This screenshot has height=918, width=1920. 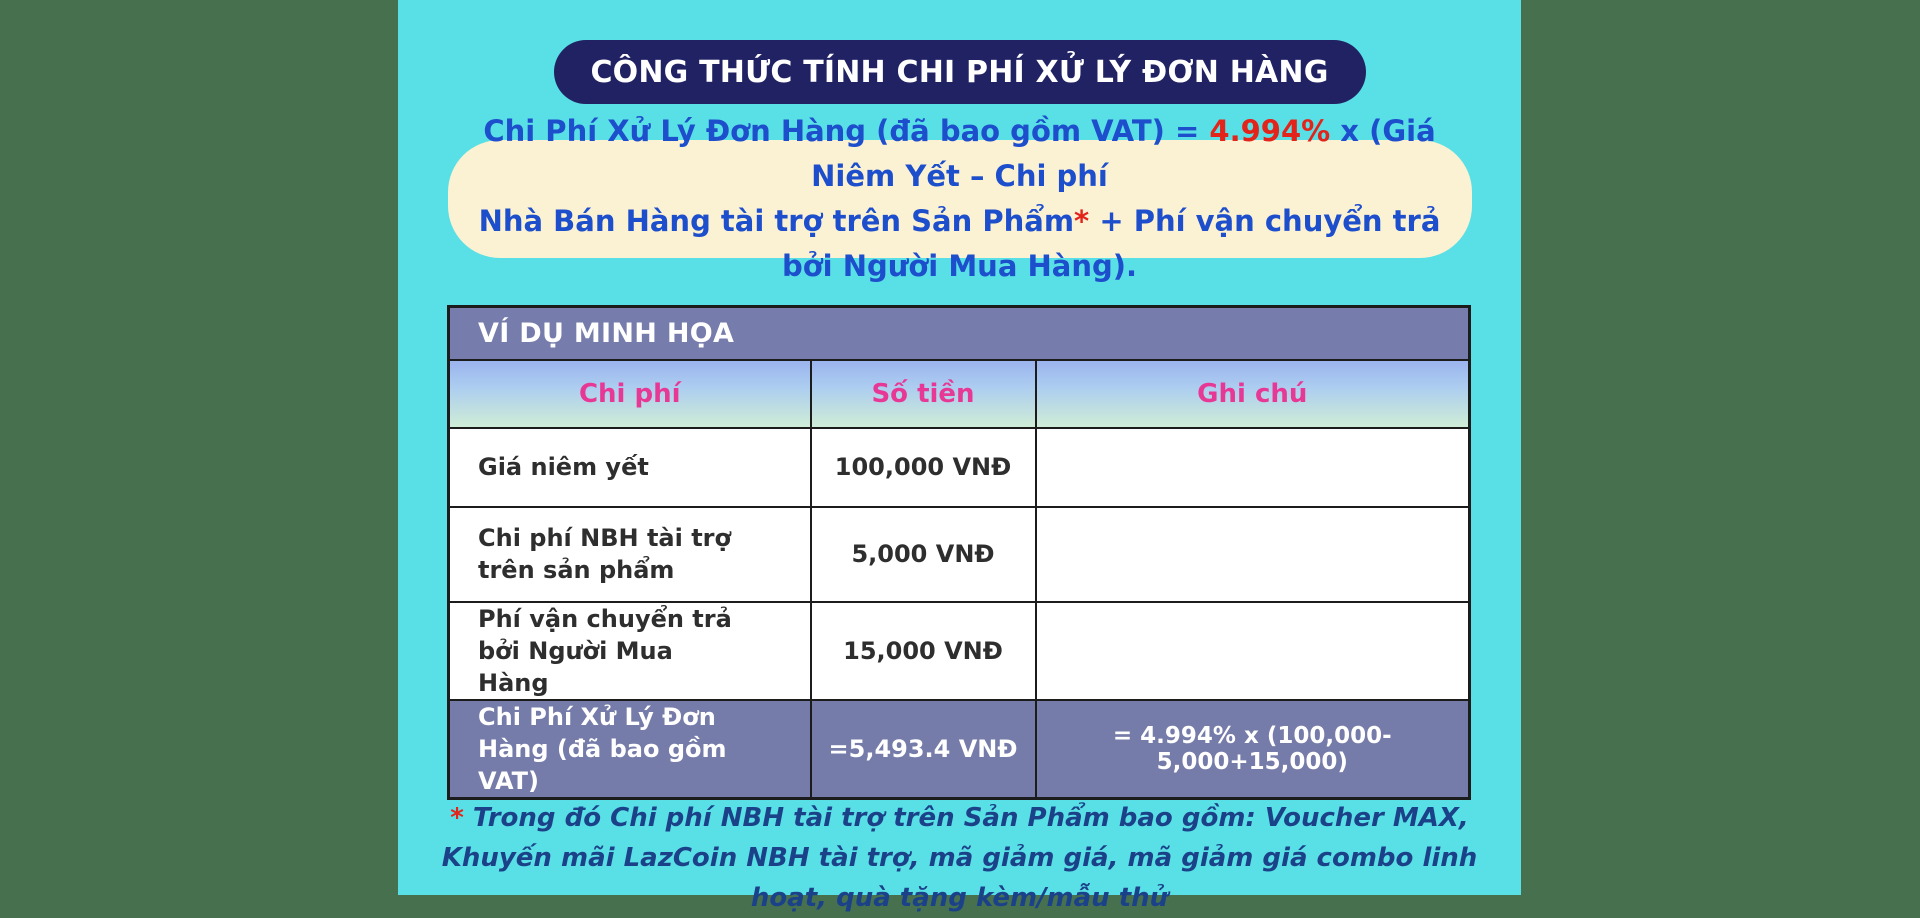 I want to click on formula-segment-2: x (Giá Niêm Yết – Chi phí, so click(x=1123, y=153).